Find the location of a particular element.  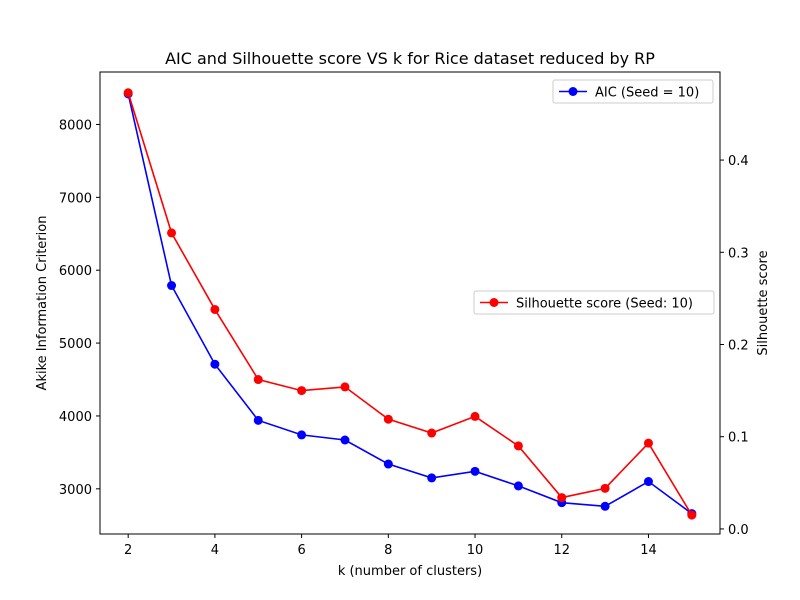

x-tick-label: 8 is located at coordinates (388, 550).